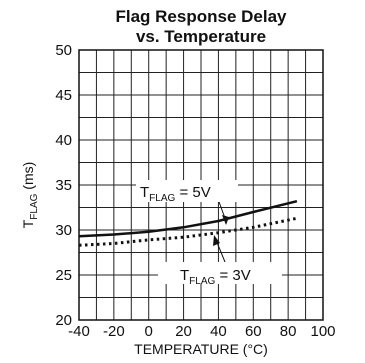 This screenshot has width=365, height=363. I want to click on annotation-5v-label: TFLAG = 5V, so click(175, 194).